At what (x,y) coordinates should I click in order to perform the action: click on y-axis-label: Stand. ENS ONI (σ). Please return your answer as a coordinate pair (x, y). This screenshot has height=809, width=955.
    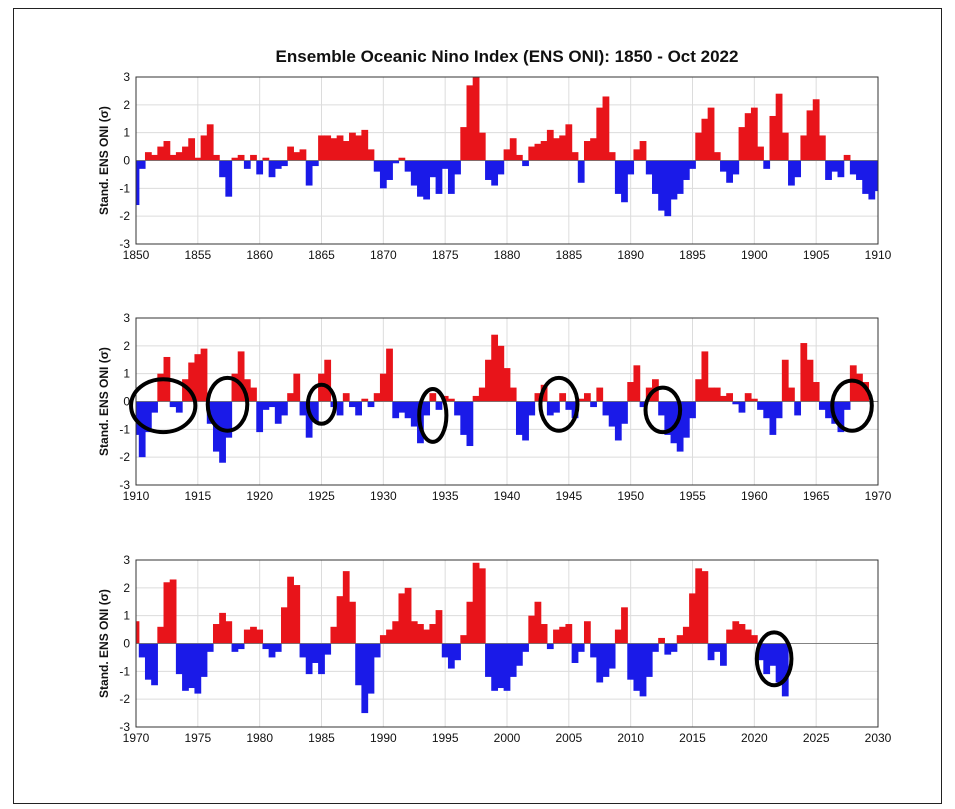
    Looking at the image, I should click on (104, 643).